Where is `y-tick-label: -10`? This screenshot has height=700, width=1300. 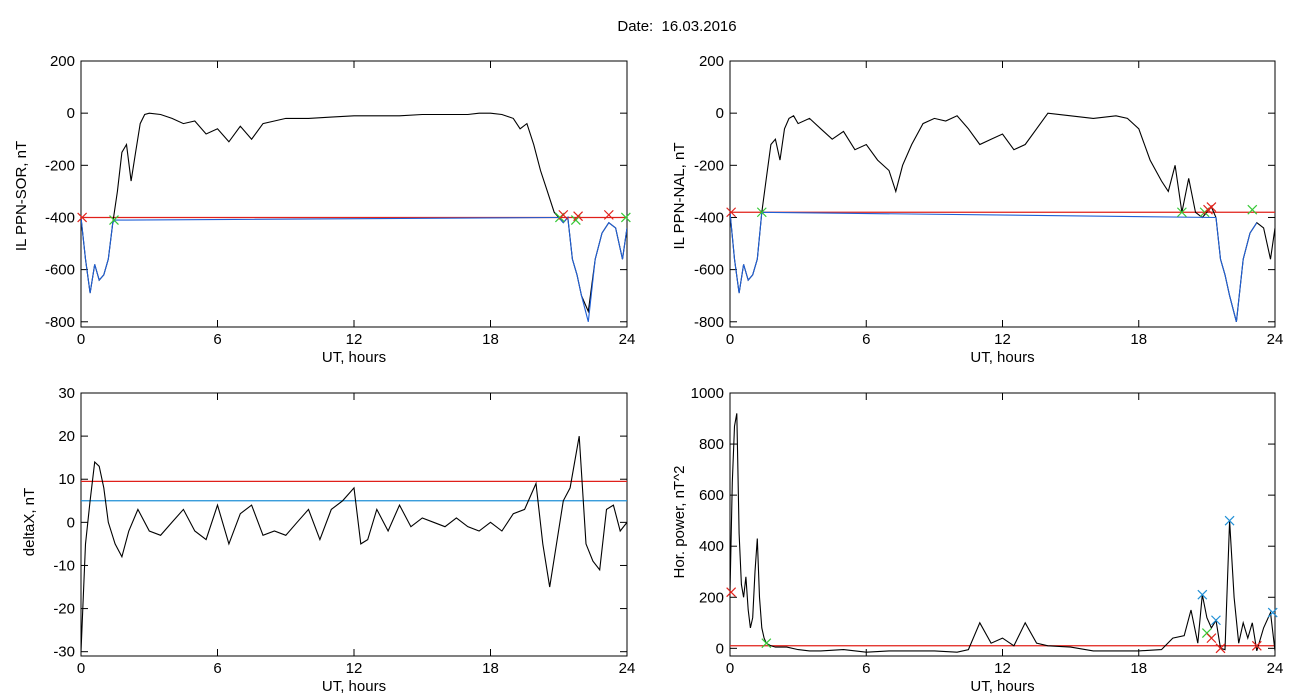 y-tick-label: -10 is located at coordinates (64, 565).